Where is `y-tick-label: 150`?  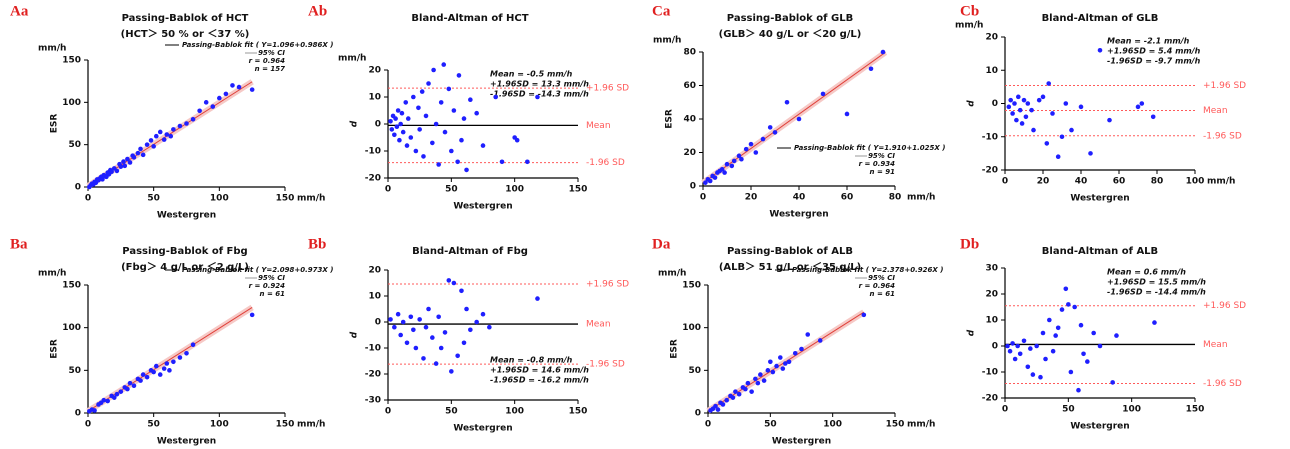 y-tick-label: 150 is located at coordinates (71, 61).